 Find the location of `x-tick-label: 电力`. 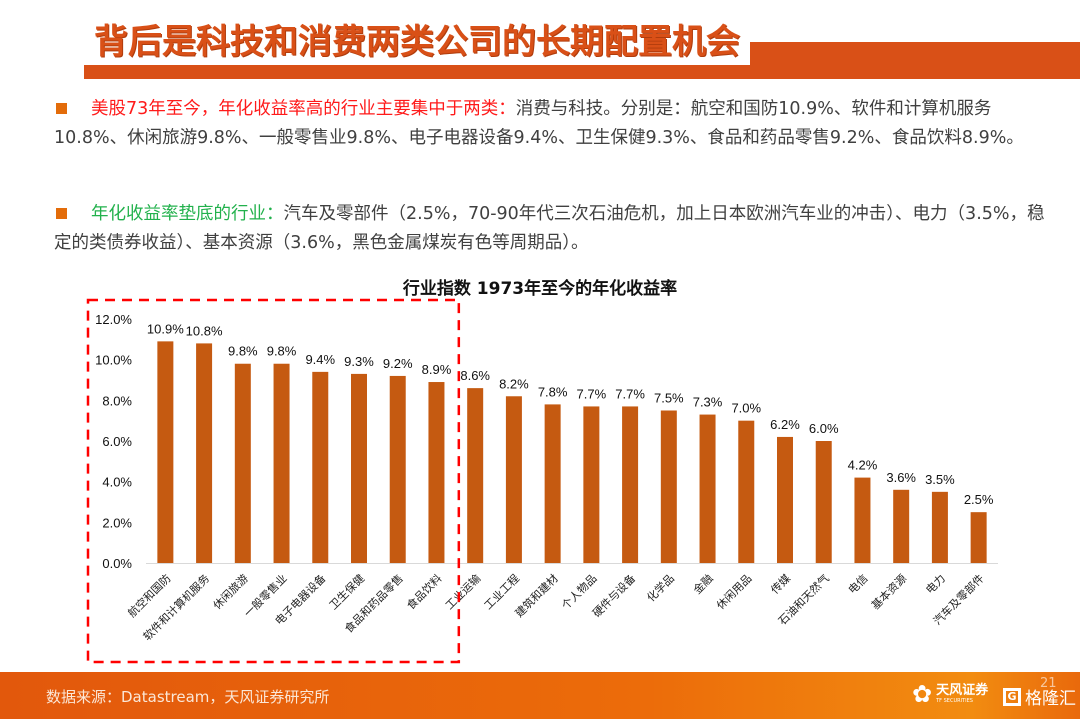

x-tick-label: 电力 is located at coordinates (935, 584).